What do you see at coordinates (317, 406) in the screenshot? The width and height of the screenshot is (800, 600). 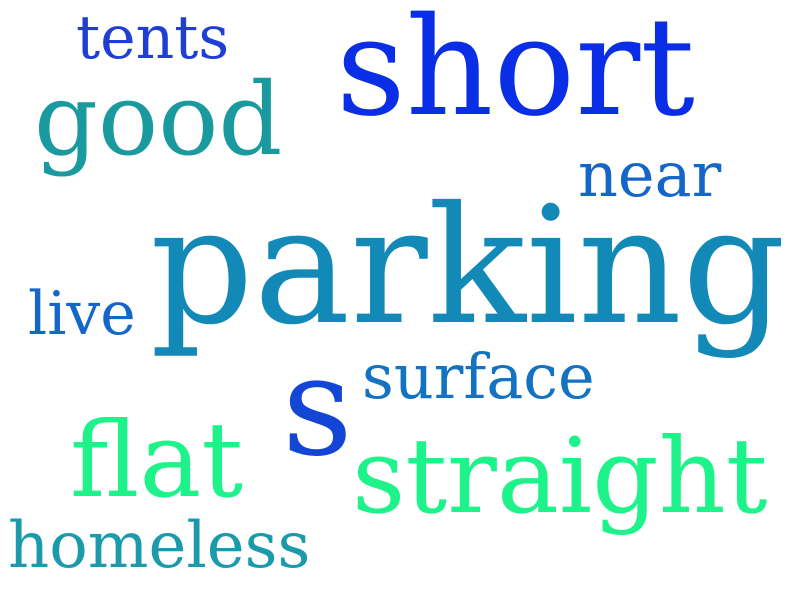 I see `word-s: s` at bounding box center [317, 406].